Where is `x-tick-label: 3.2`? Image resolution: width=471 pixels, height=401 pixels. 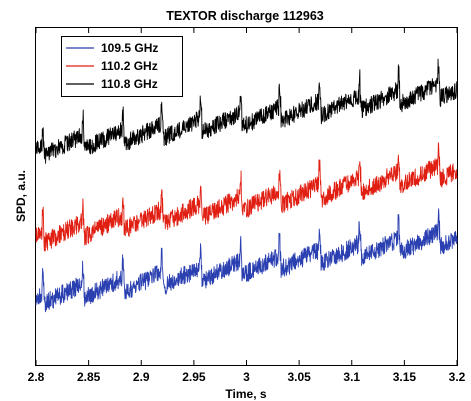
x-tick-label: 3.2 is located at coordinates (457, 377).